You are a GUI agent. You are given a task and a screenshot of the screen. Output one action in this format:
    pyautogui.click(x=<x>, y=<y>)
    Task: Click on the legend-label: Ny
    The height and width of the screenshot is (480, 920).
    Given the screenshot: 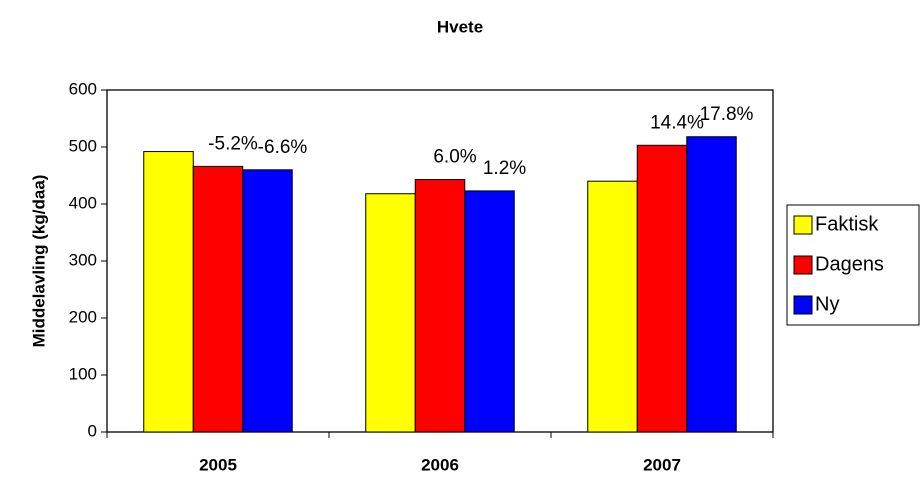 What is the action you would take?
    pyautogui.click(x=827, y=304)
    